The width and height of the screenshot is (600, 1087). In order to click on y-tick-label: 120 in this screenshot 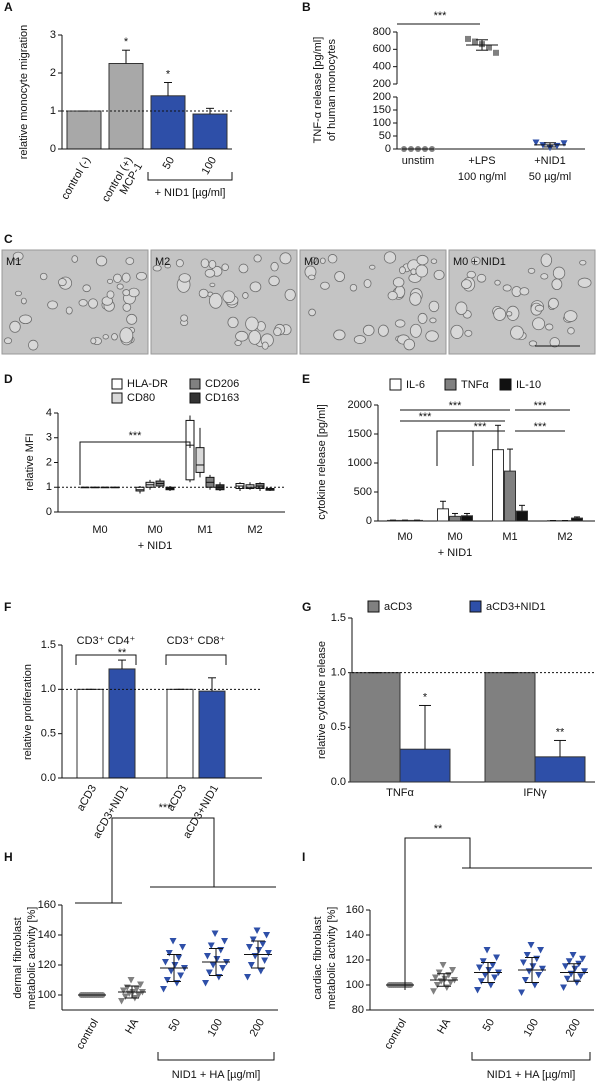, I will do `click(355, 960)`.